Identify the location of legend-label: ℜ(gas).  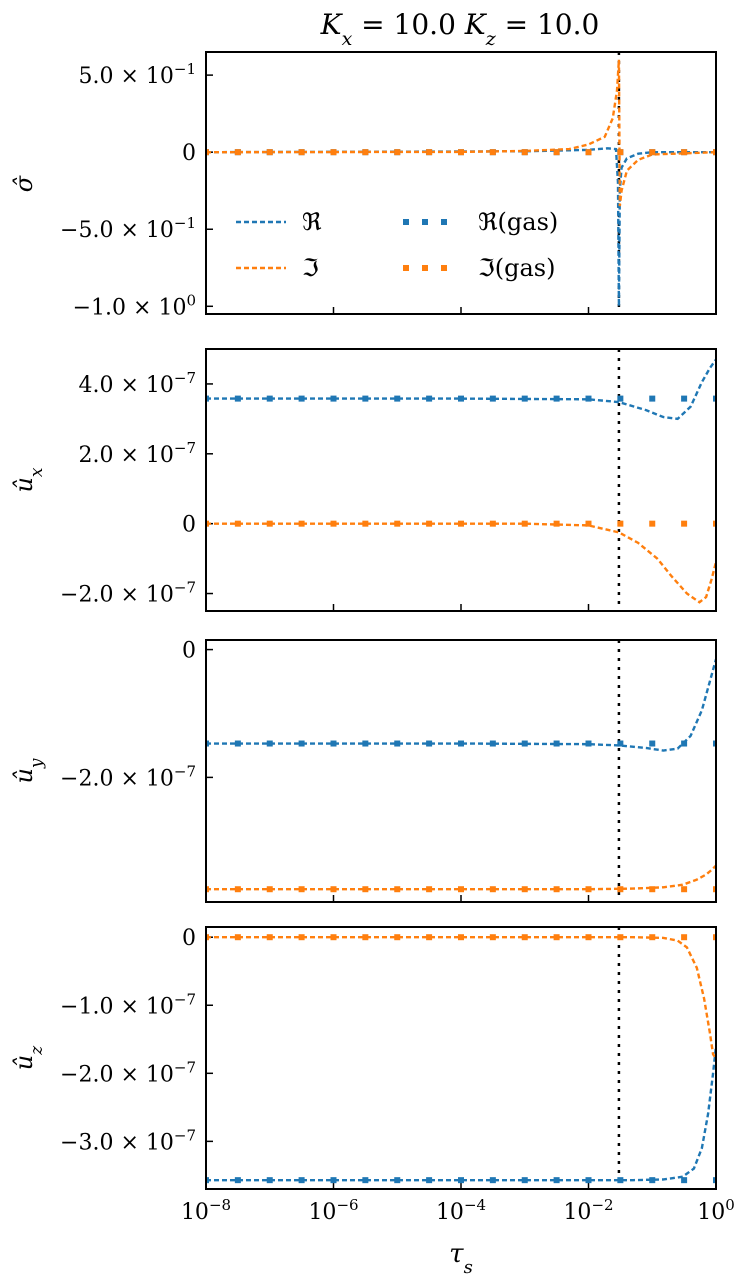
(518, 222).